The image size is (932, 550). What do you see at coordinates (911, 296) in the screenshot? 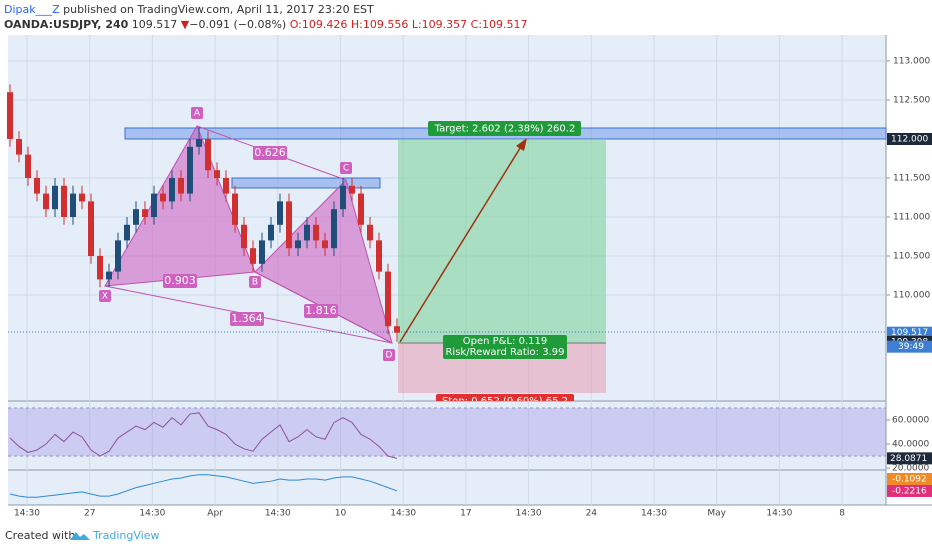
I see `y-tick-label: 110.000` at bounding box center [911, 296].